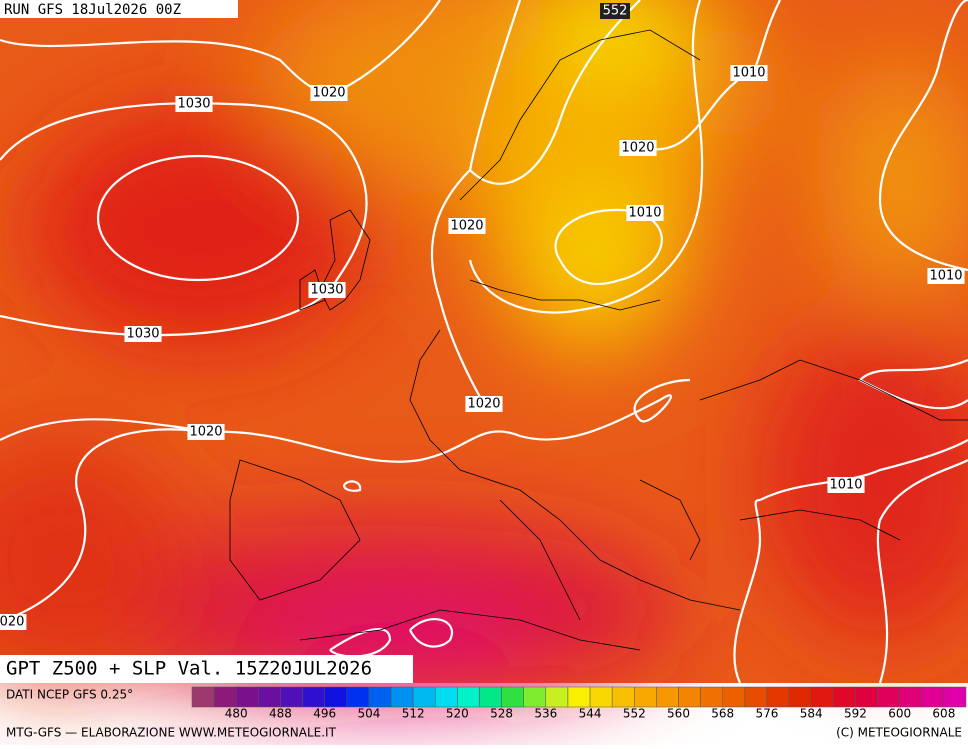  I want to click on credit-right: (C) METEOGIORNALE, so click(899, 733).